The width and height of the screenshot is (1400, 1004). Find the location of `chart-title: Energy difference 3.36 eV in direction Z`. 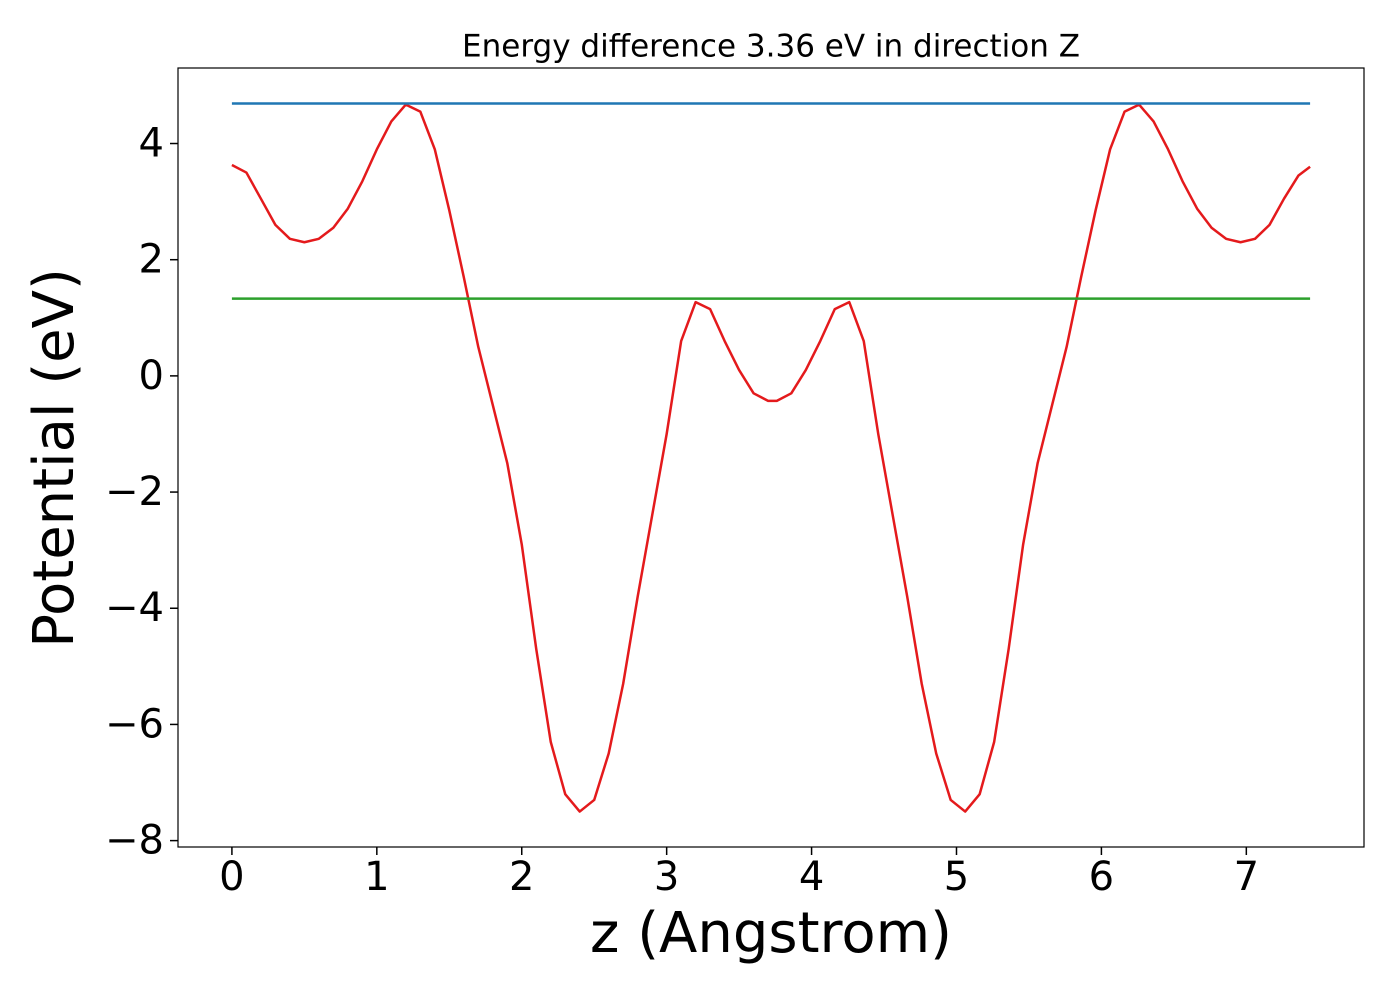

chart-title: Energy difference 3.36 eV in direction Z is located at coordinates (771, 47).